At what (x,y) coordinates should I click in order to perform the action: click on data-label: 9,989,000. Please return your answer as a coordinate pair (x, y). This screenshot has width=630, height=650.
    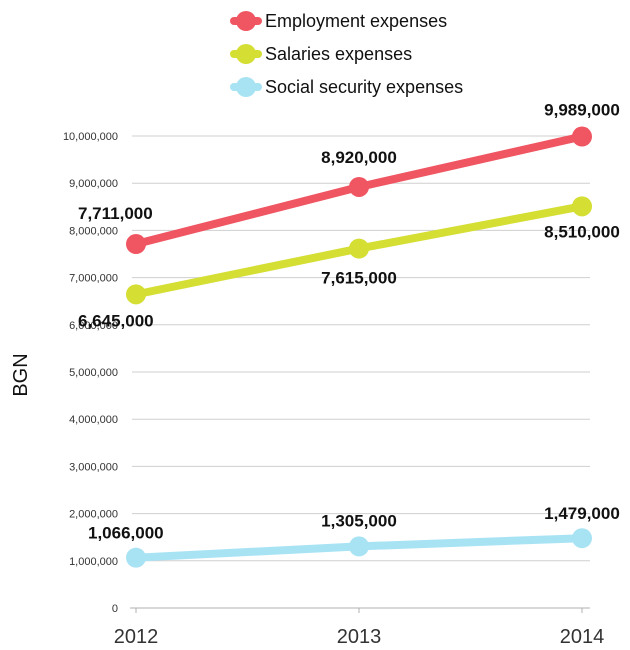
    Looking at the image, I should click on (582, 110).